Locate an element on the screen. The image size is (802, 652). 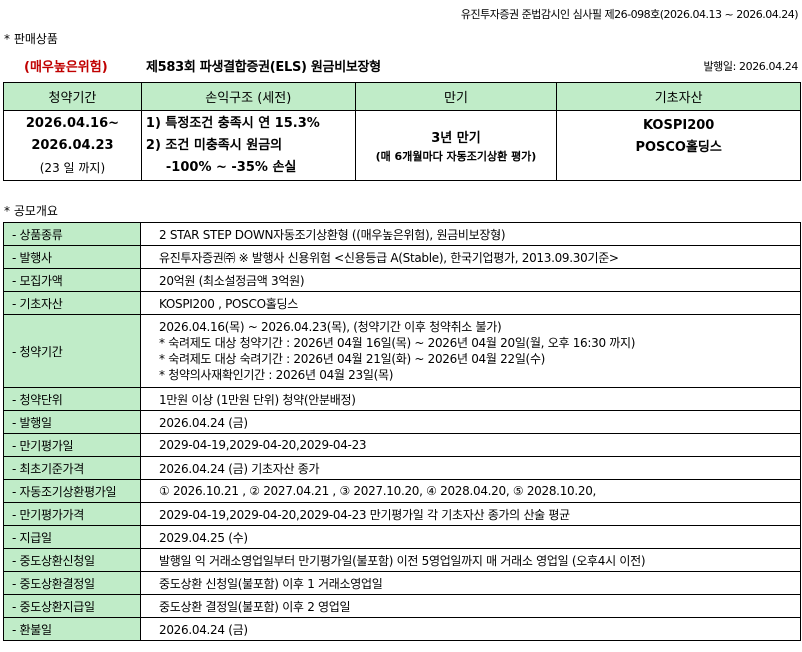
row-label: - 상품종류 is located at coordinates (72, 234).